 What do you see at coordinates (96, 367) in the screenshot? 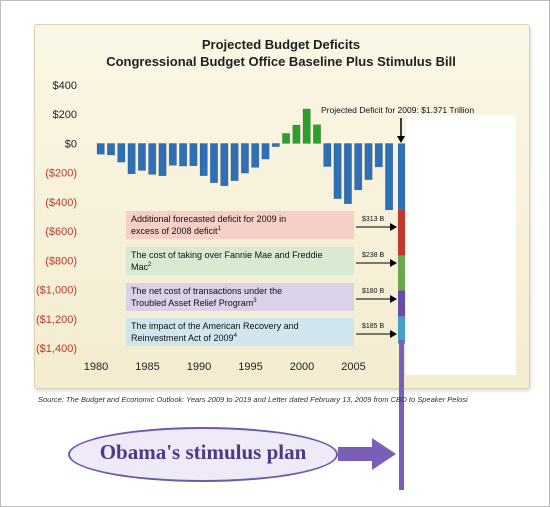
I see `x-tick-label: 1980` at bounding box center [96, 367].